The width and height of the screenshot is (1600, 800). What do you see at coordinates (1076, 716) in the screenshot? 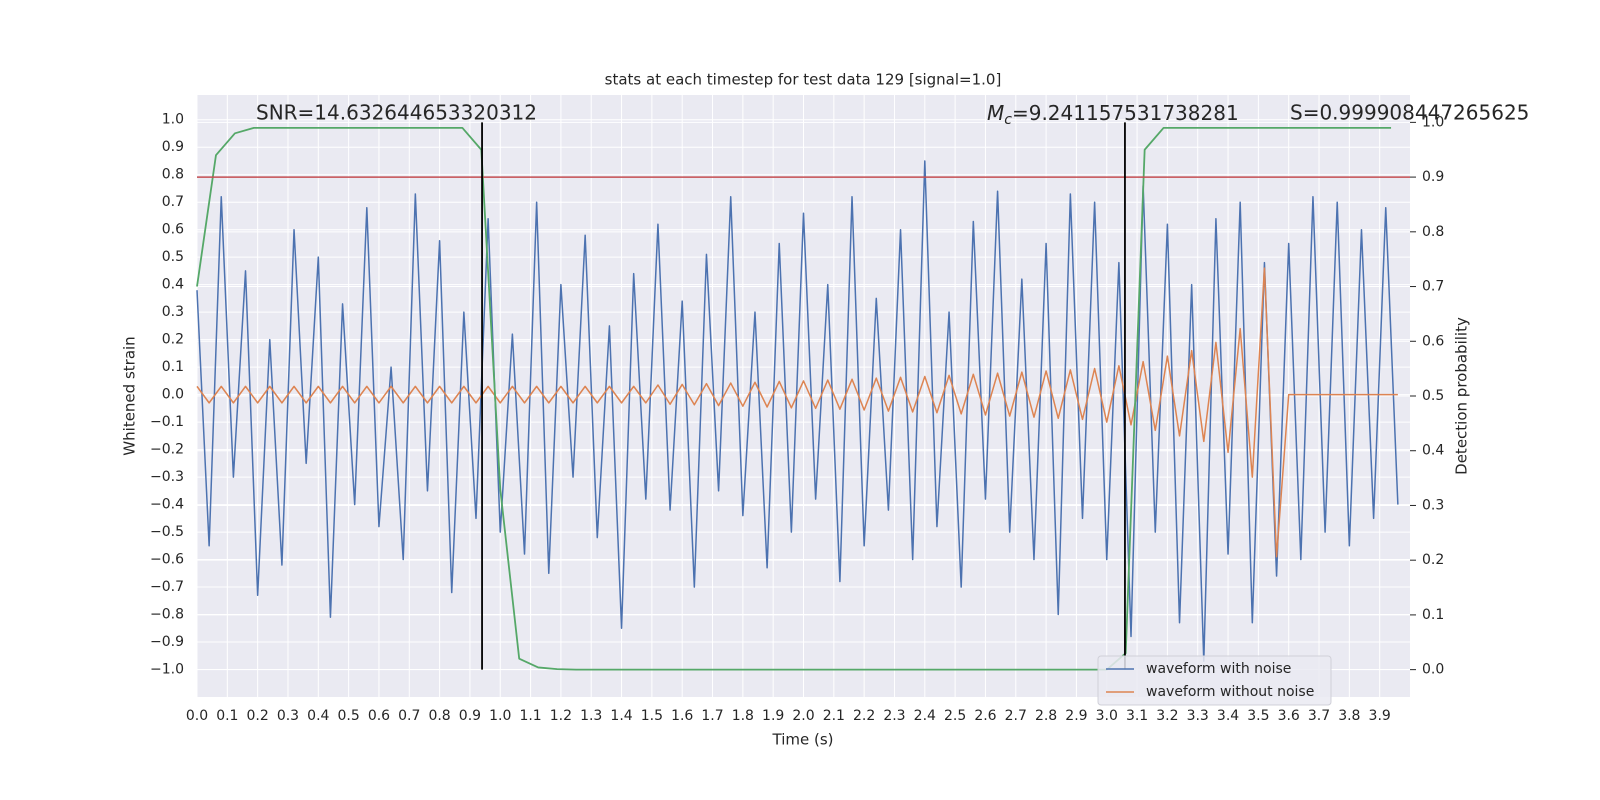
I see `x-tick-label: 2.9` at bounding box center [1076, 716].